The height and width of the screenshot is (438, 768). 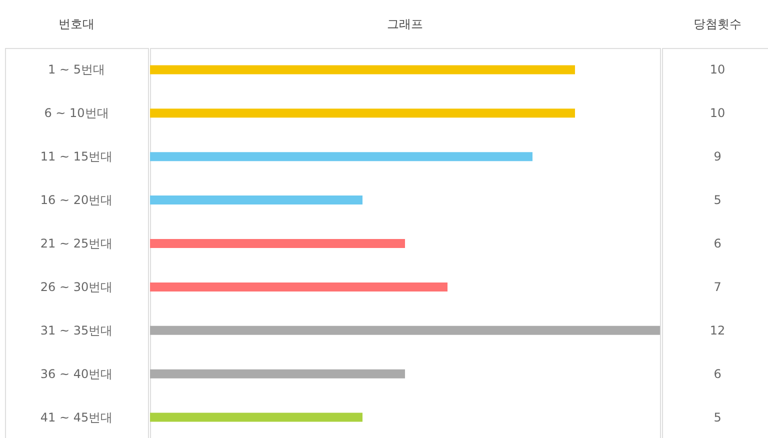 I want to click on data-label: 12, so click(x=718, y=330).